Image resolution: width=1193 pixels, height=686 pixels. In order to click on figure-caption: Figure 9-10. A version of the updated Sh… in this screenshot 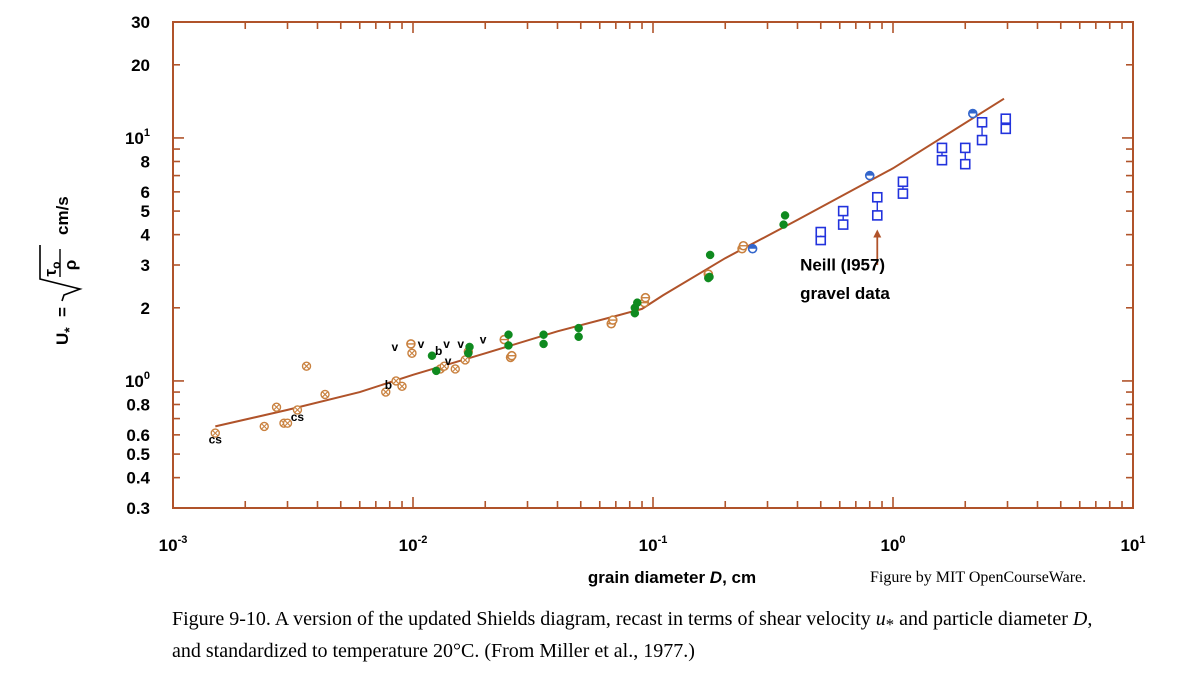, I will do `click(642, 635)`.